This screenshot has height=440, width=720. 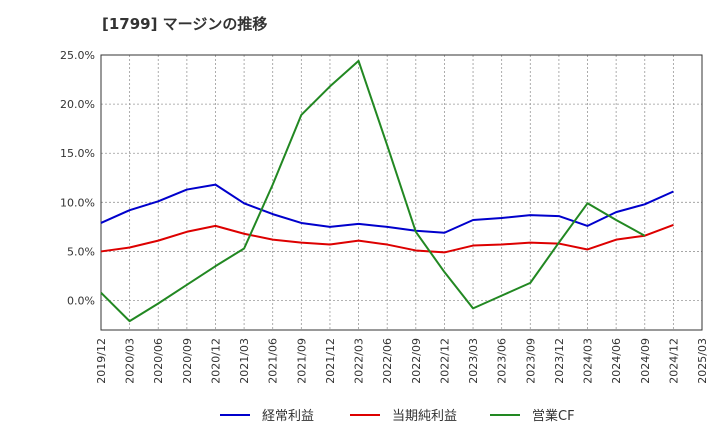 I want to click on y-tick-label: 0.0%, so click(x=81, y=301).